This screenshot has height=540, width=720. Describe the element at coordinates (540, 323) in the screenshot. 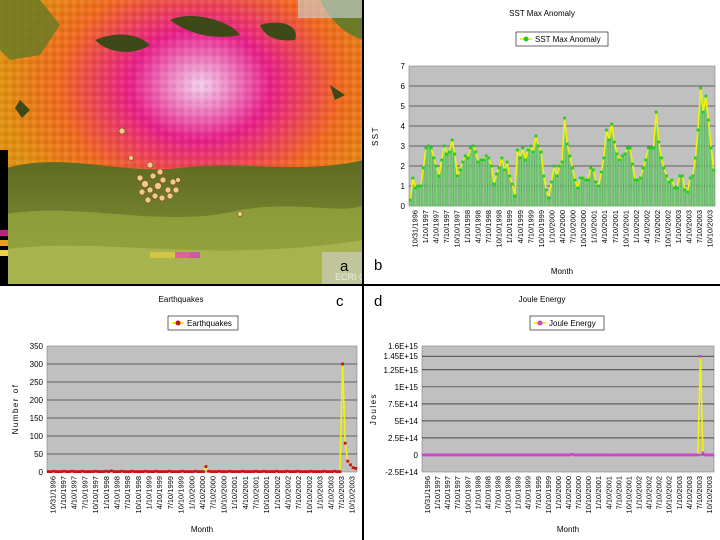

I see `legend-swatch-marker` at that location.